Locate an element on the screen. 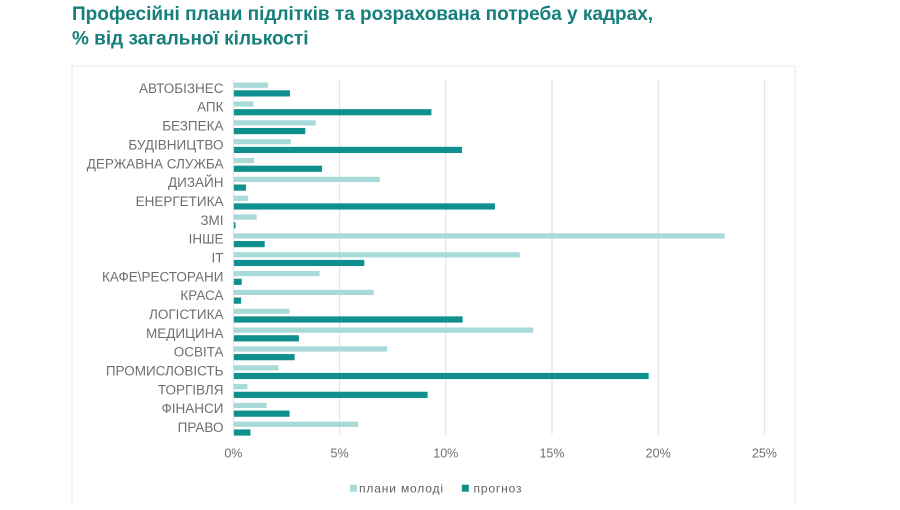 This screenshot has width=900, height=510. svg-text: МЕДИЦИНА is located at coordinates (185, 333).